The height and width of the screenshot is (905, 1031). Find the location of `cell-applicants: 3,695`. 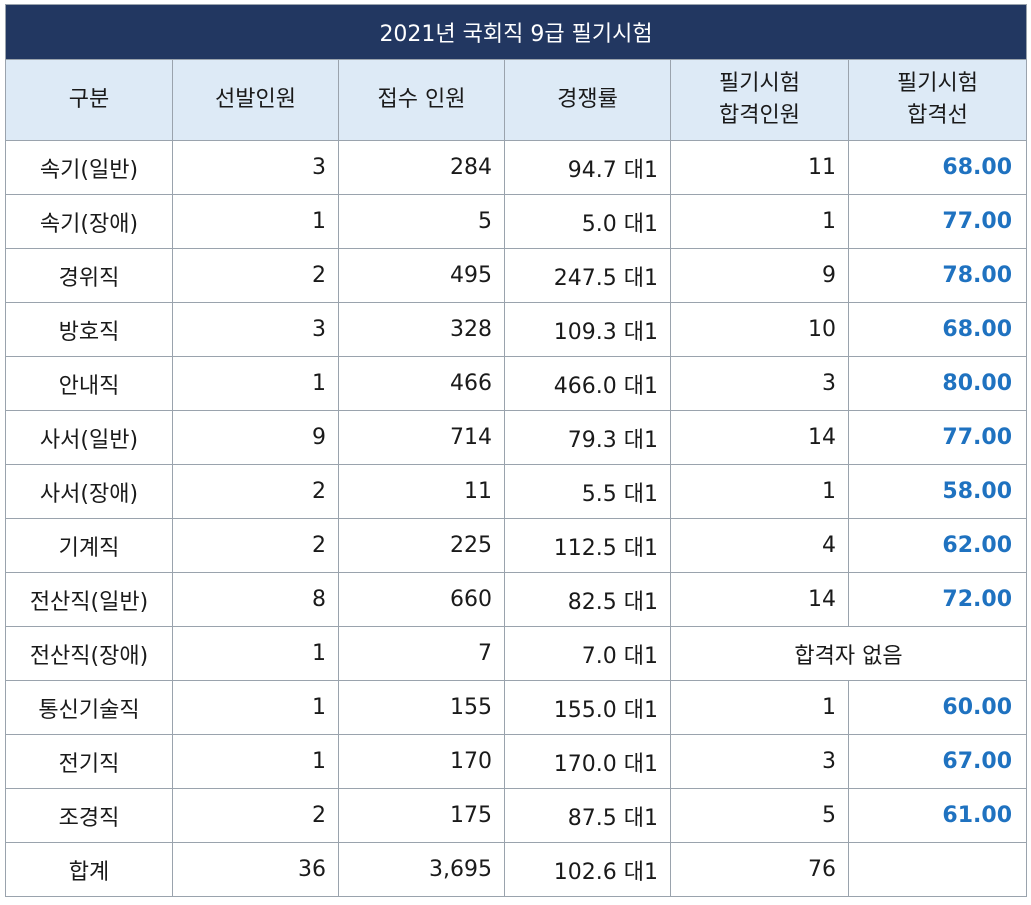

cell-applicants: 3,695 is located at coordinates (421, 869).